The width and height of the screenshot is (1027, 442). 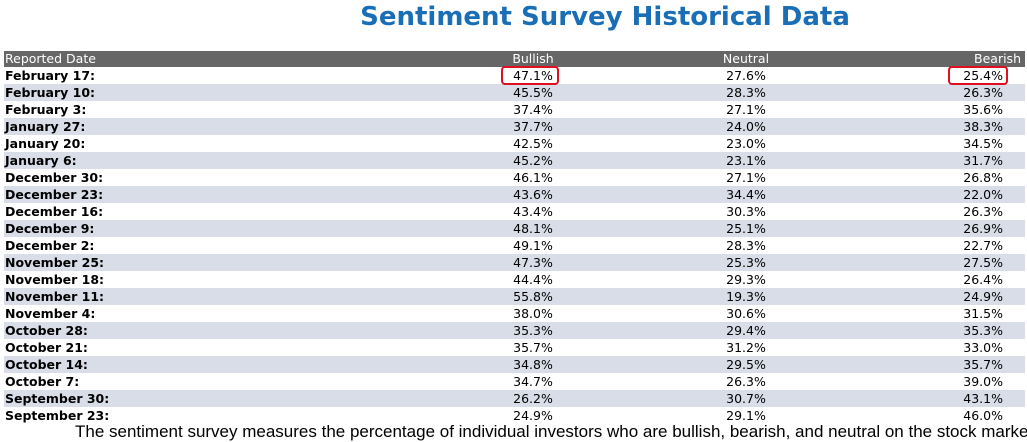 What do you see at coordinates (50, 75) in the screenshot?
I see `date-cell: February 17:` at bounding box center [50, 75].